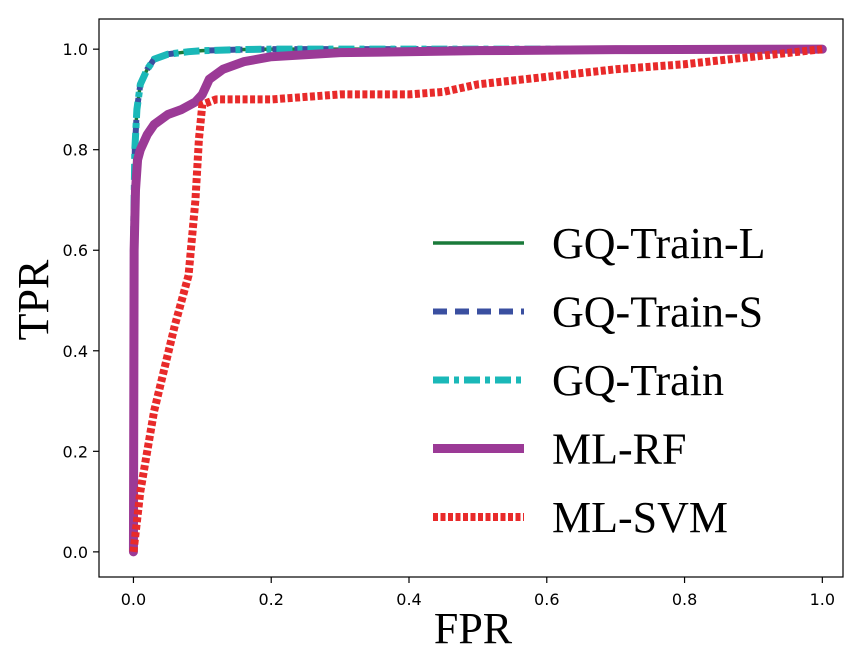 Image resolution: width=867 pixels, height=650 pixels. Describe the element at coordinates (638, 380) in the screenshot. I see `legend-label: GQ-Train` at that location.